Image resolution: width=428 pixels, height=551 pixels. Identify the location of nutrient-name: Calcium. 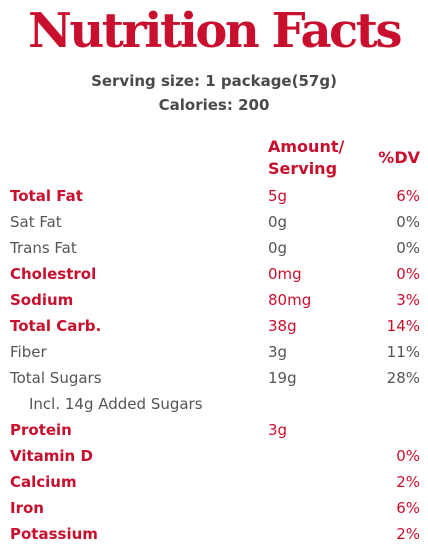
(43, 482).